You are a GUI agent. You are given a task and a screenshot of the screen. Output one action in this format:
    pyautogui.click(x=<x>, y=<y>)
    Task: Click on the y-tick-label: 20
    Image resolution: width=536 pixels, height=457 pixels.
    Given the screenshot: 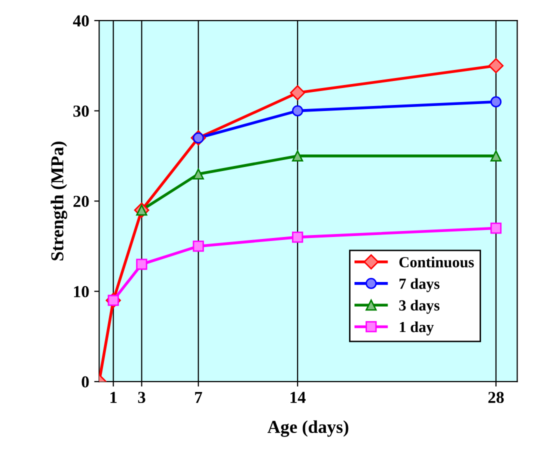 What is the action you would take?
    pyautogui.click(x=81, y=202)
    